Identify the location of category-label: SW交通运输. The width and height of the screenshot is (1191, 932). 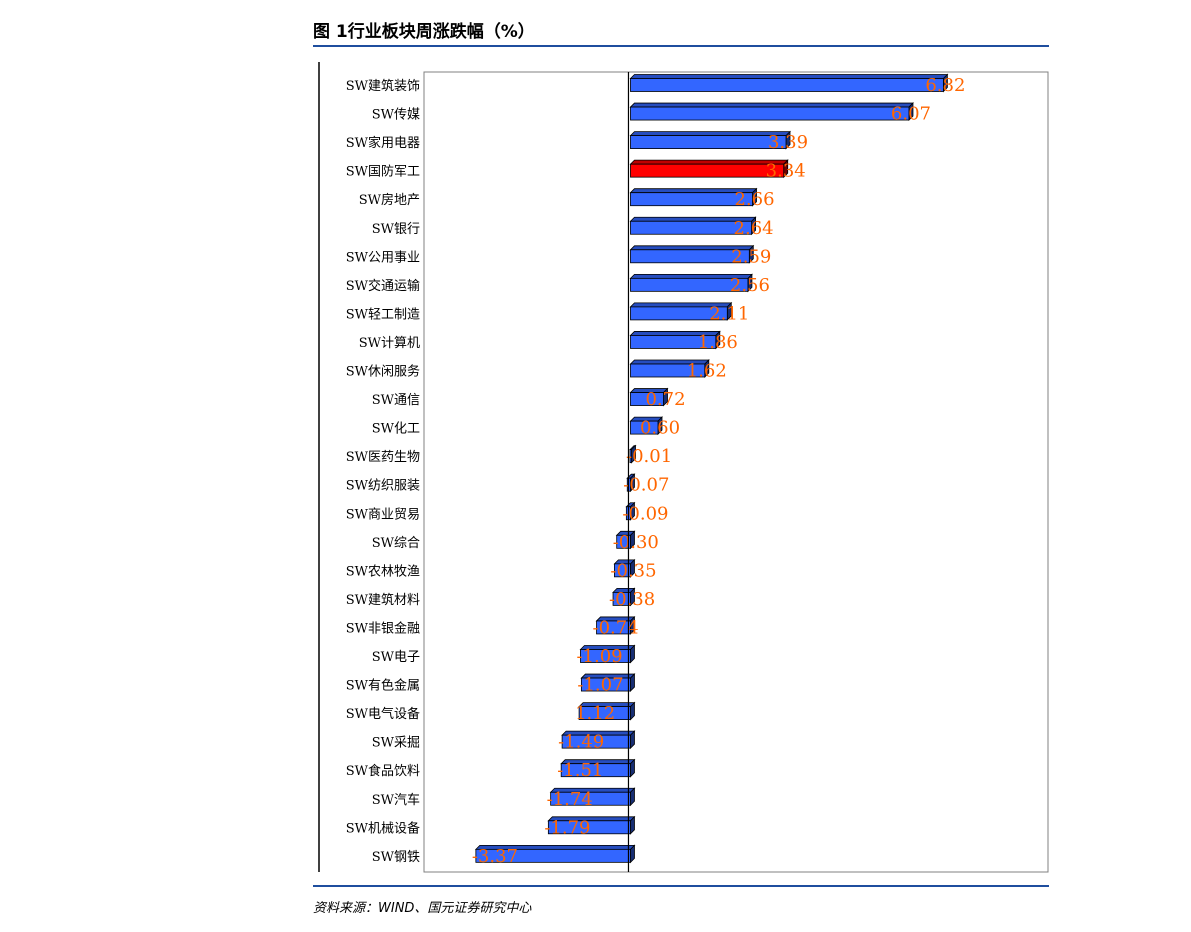
(383, 286).